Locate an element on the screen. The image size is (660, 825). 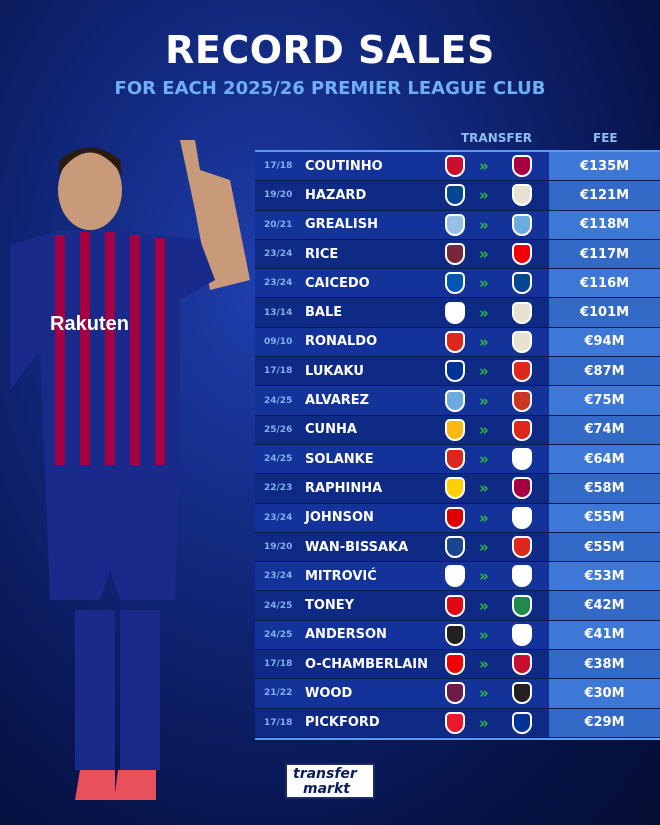
fee-column-header: FEE is located at coordinates (605, 138).